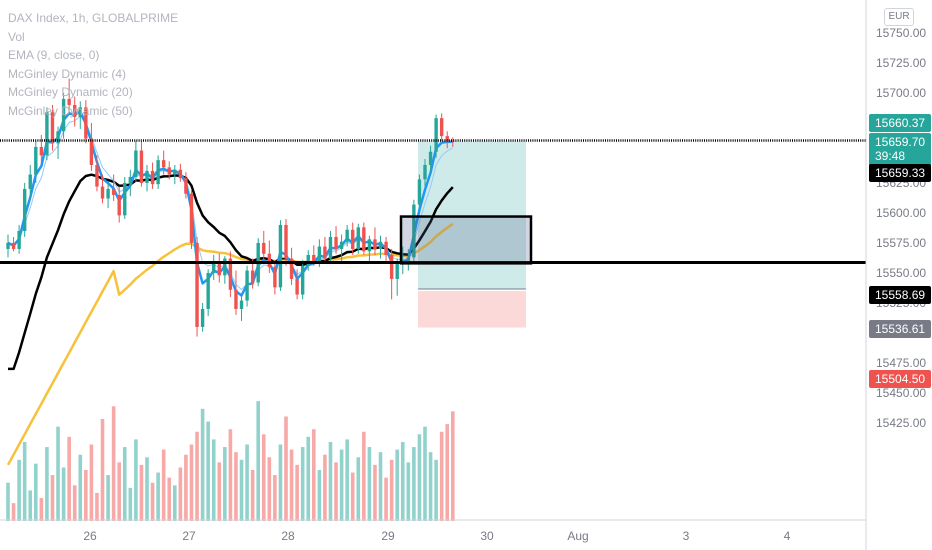  What do you see at coordinates (70, 110) in the screenshot?
I see `legend-mcginley-50: McGinley Dynamic (50)` at bounding box center [70, 110].